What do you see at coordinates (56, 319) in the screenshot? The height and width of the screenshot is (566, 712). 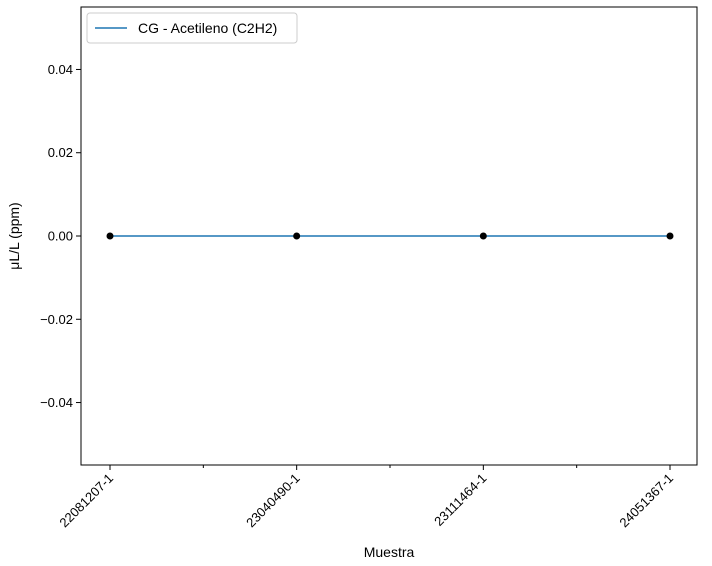 I see `y-tick-label: −0.02` at bounding box center [56, 319].